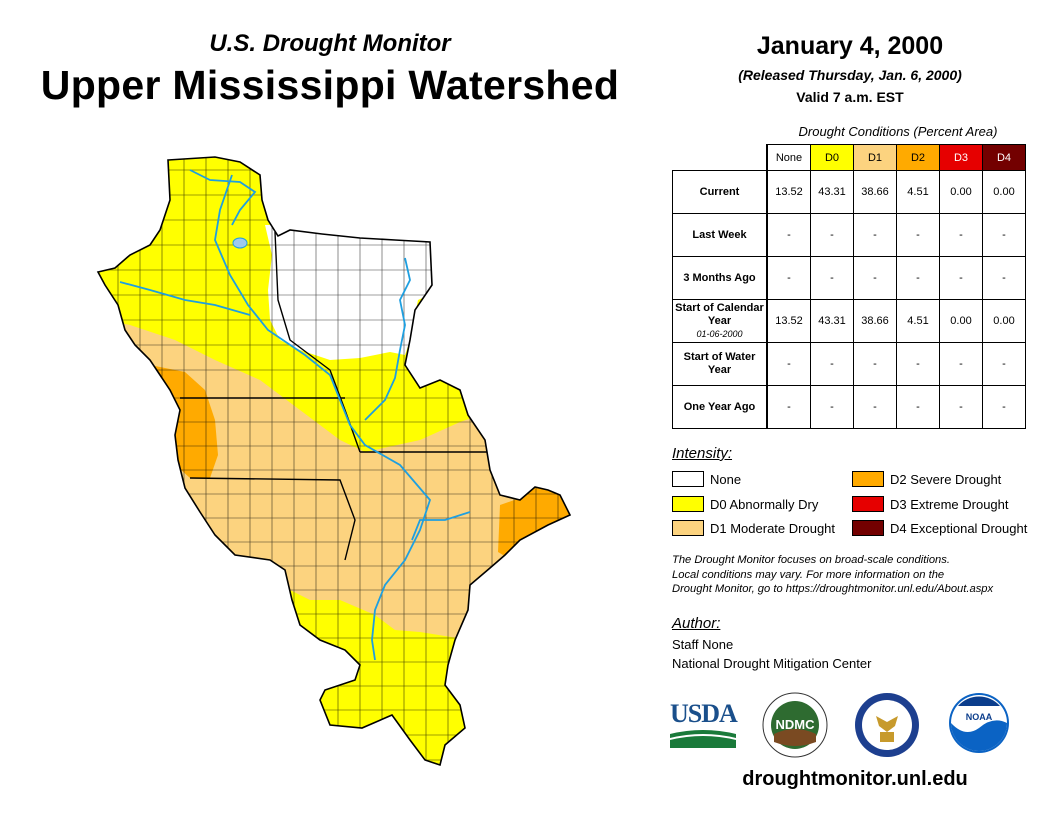  Describe the element at coordinates (764, 504) in the screenshot. I see `legend-label: D0 Abnormally Dry` at that location.